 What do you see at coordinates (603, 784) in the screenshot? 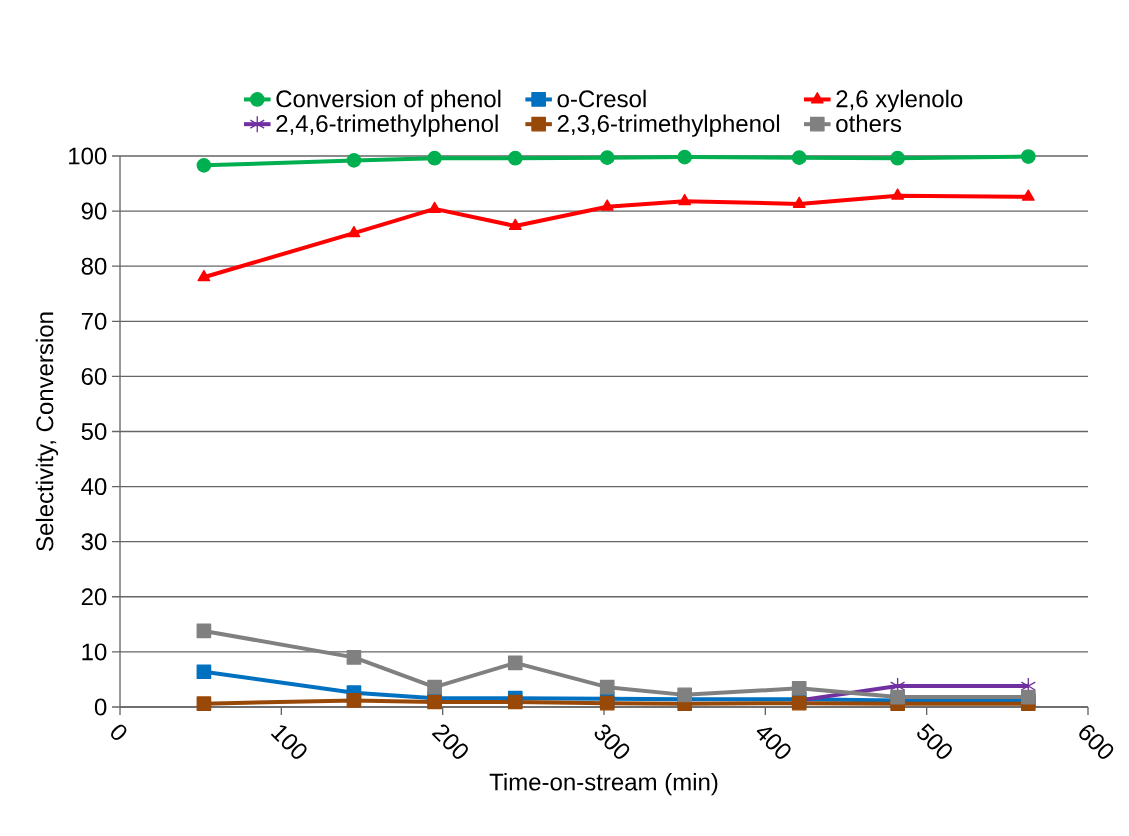
I see `x-axis-title: Time-on-stream (min)` at bounding box center [603, 784].